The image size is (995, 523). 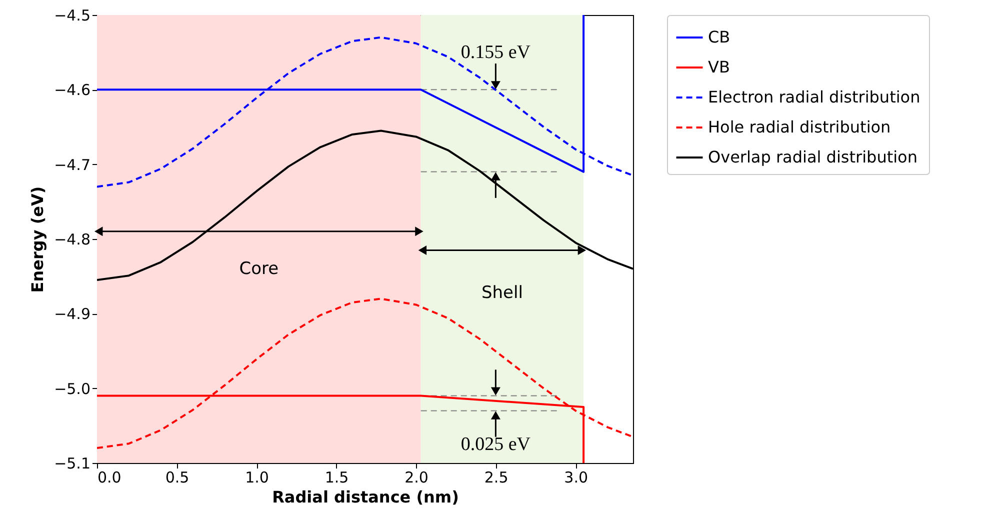 What do you see at coordinates (72, 15) in the screenshot?
I see `y-tick-label: −4.5` at bounding box center [72, 15].